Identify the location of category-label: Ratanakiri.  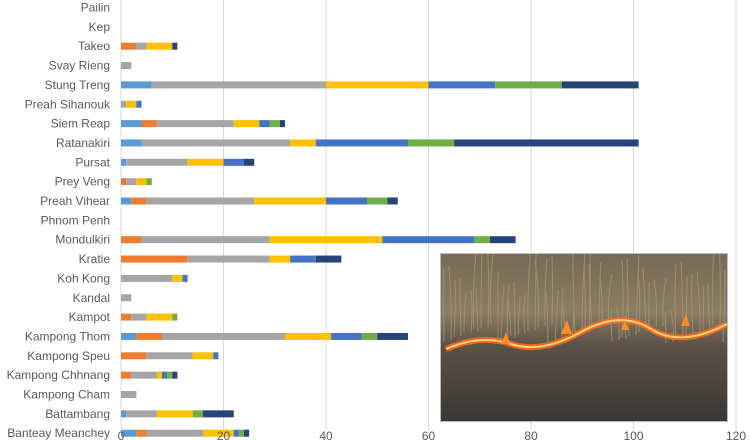
(83, 143).